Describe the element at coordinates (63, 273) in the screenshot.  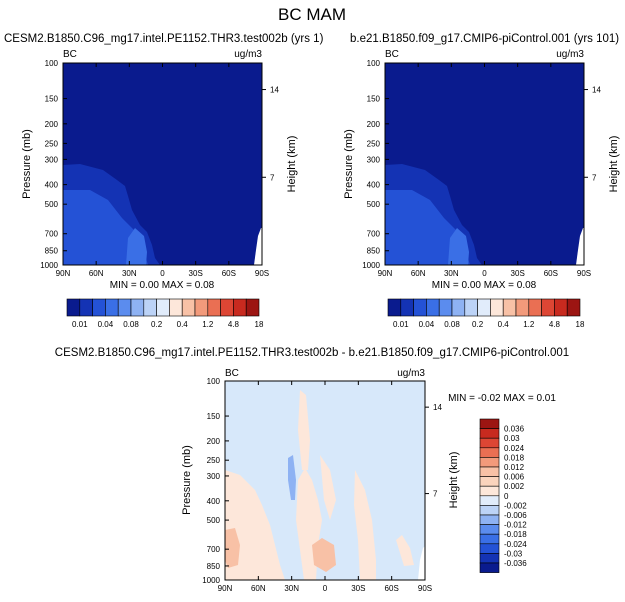
I see `x-tick-label: 90N` at that location.